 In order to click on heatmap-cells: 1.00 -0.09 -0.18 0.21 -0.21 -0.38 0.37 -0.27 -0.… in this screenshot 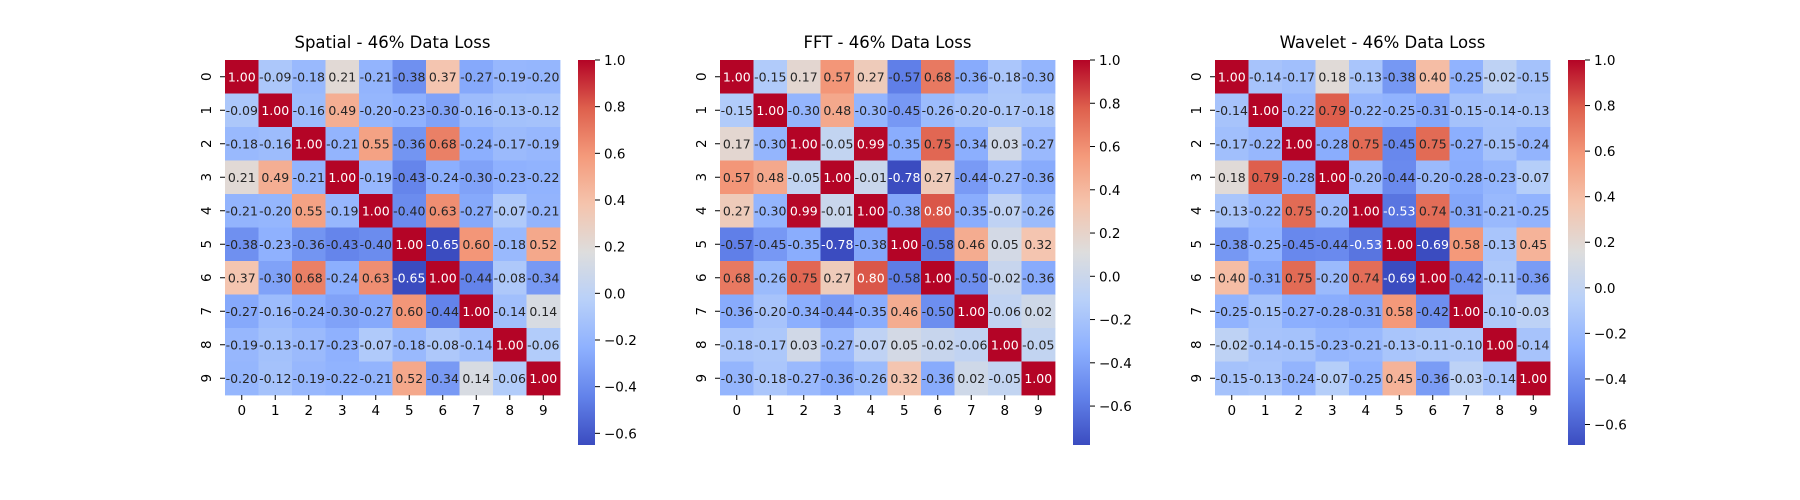, I will do `click(393, 228)`.